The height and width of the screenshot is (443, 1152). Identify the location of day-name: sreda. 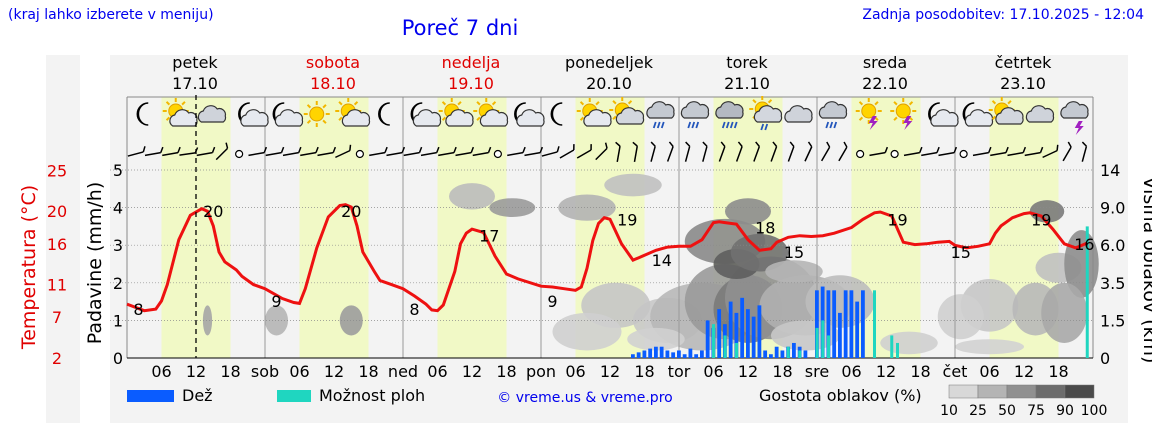
(885, 62).